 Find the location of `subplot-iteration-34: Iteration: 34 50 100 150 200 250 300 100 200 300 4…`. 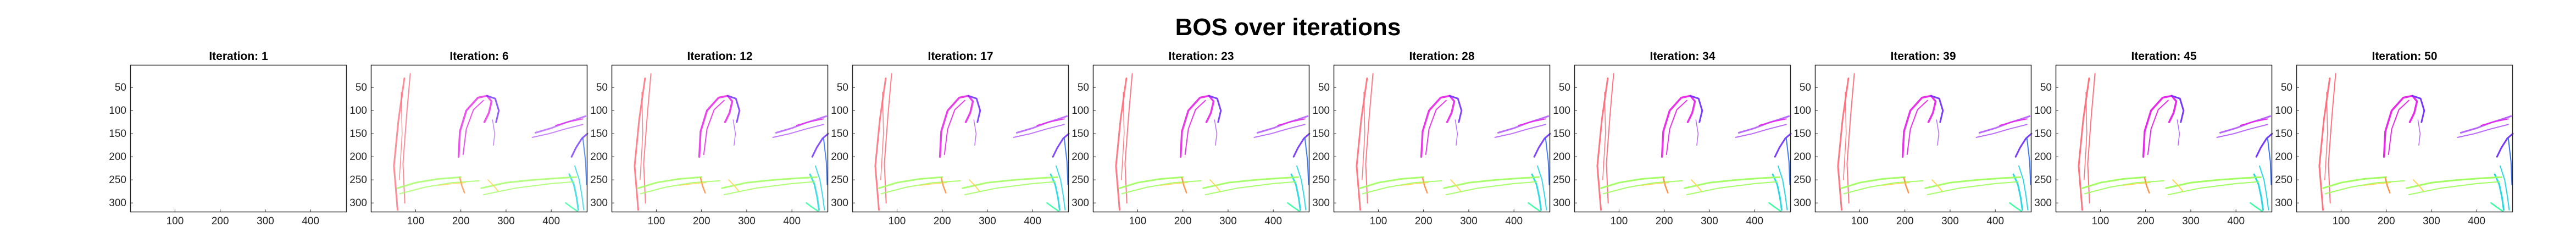

subplot-iteration-34: Iteration: 34 50 100 150 200 250 300 100 200 300 4… is located at coordinates (1672, 138).